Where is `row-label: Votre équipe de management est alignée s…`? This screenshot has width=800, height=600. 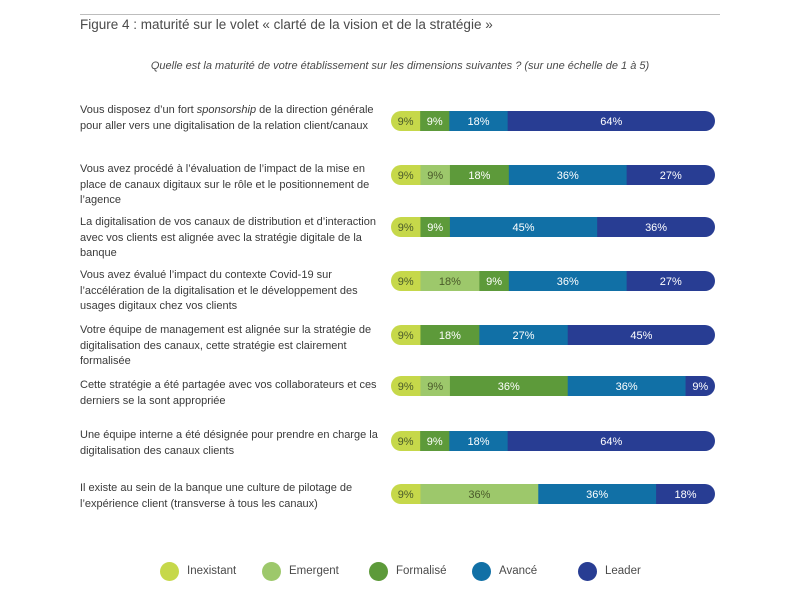 row-label: Votre équipe de management est alignée s… is located at coordinates (230, 346).